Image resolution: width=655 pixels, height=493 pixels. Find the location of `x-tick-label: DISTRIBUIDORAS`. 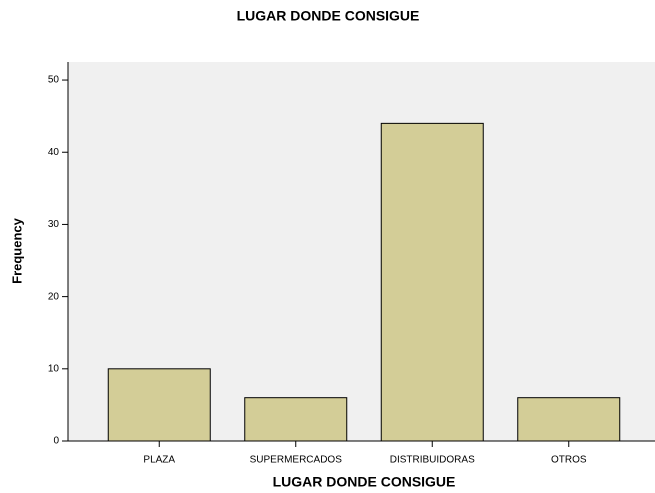

x-tick-label: DISTRIBUIDORAS is located at coordinates (432, 460).